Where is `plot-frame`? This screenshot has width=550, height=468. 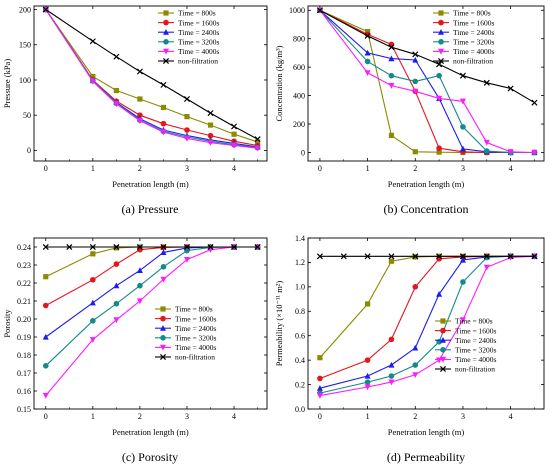
plot-frame is located at coordinates (150, 83).